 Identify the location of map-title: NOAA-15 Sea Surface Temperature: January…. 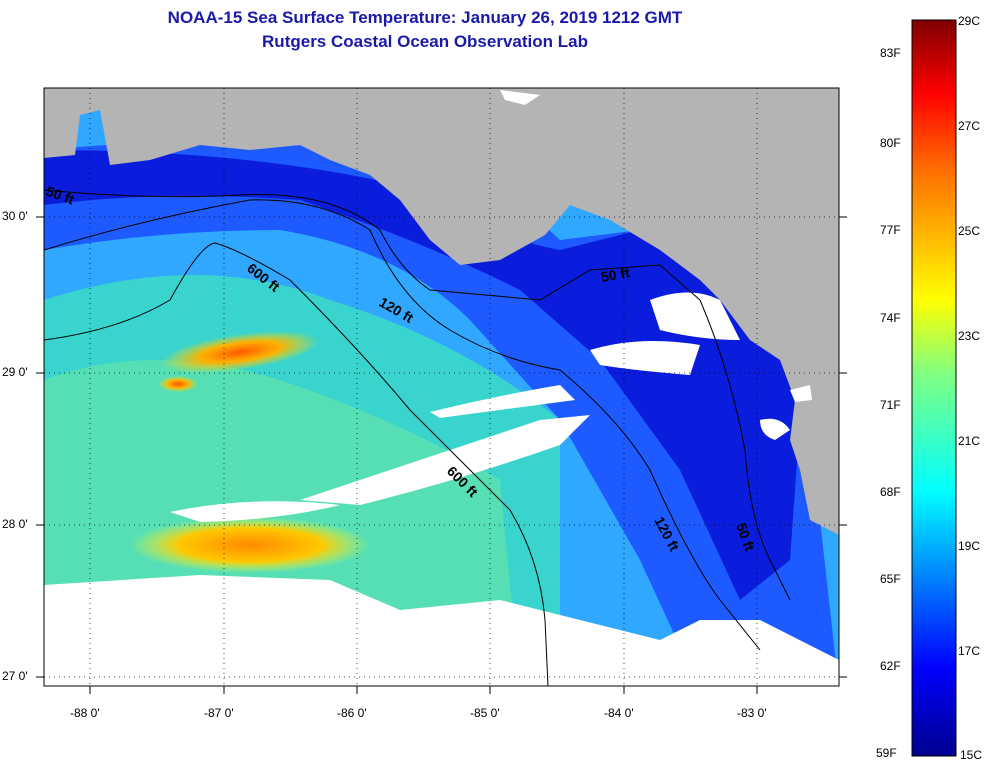
(425, 17).